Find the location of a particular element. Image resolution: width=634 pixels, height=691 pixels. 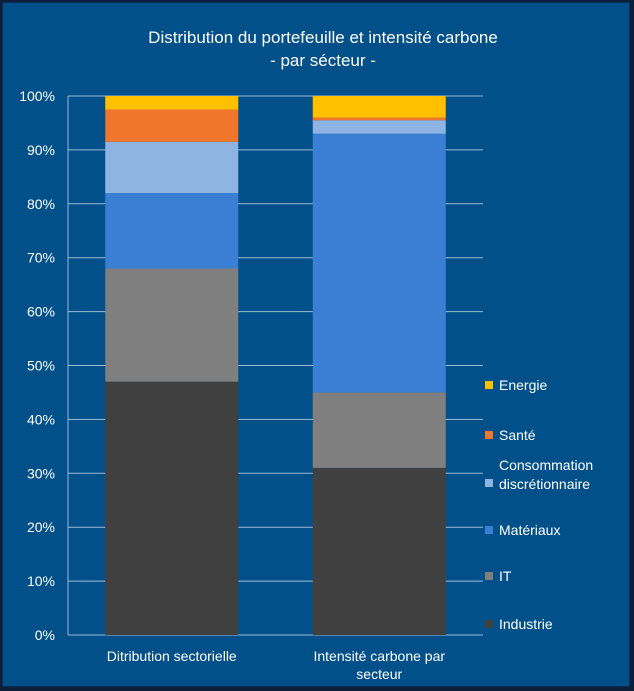

y-tick-label: 80% is located at coordinates (41, 204).